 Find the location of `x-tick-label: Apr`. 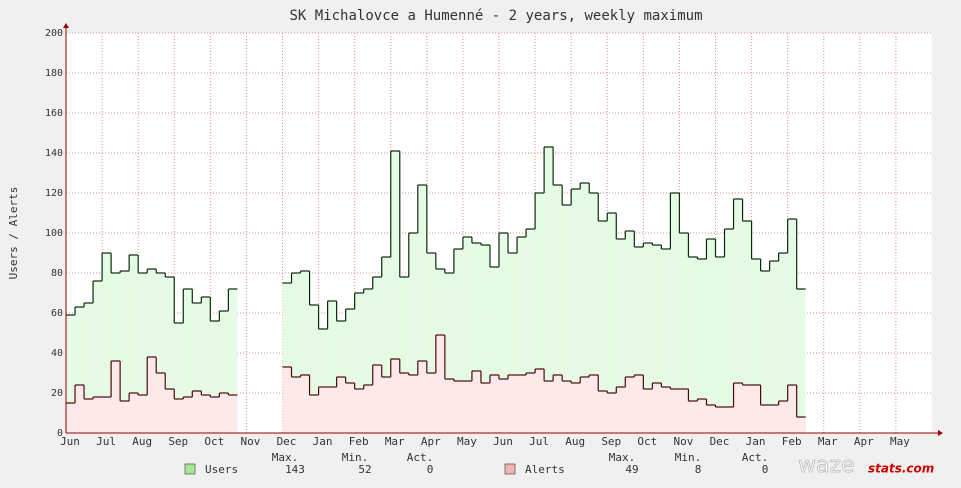

x-tick-label: Apr is located at coordinates (864, 441).